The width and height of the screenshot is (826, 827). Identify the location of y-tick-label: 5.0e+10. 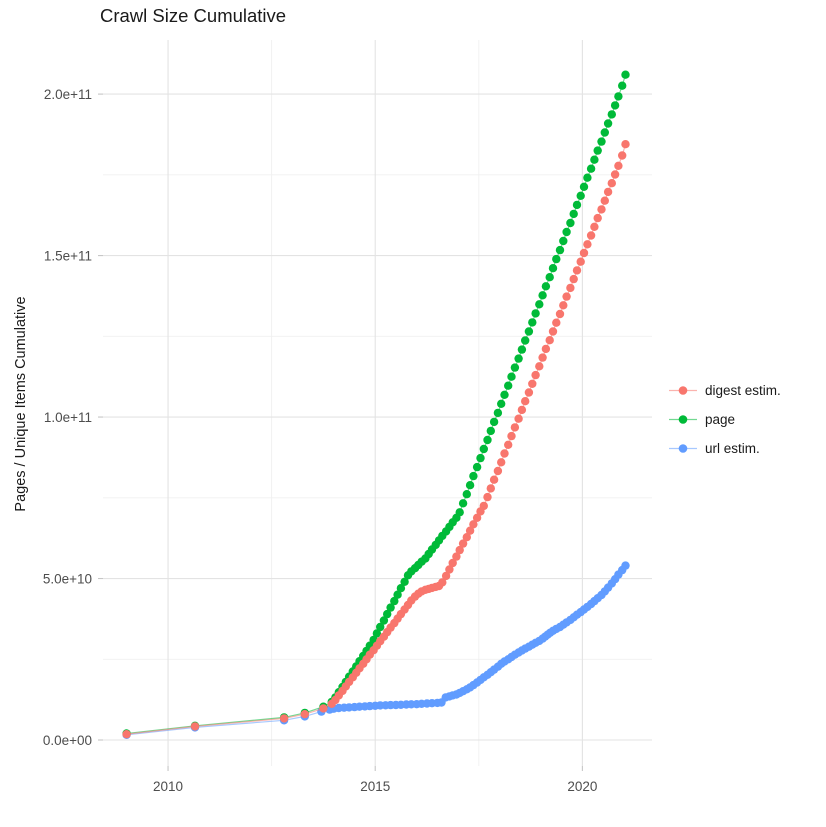
(67, 578).